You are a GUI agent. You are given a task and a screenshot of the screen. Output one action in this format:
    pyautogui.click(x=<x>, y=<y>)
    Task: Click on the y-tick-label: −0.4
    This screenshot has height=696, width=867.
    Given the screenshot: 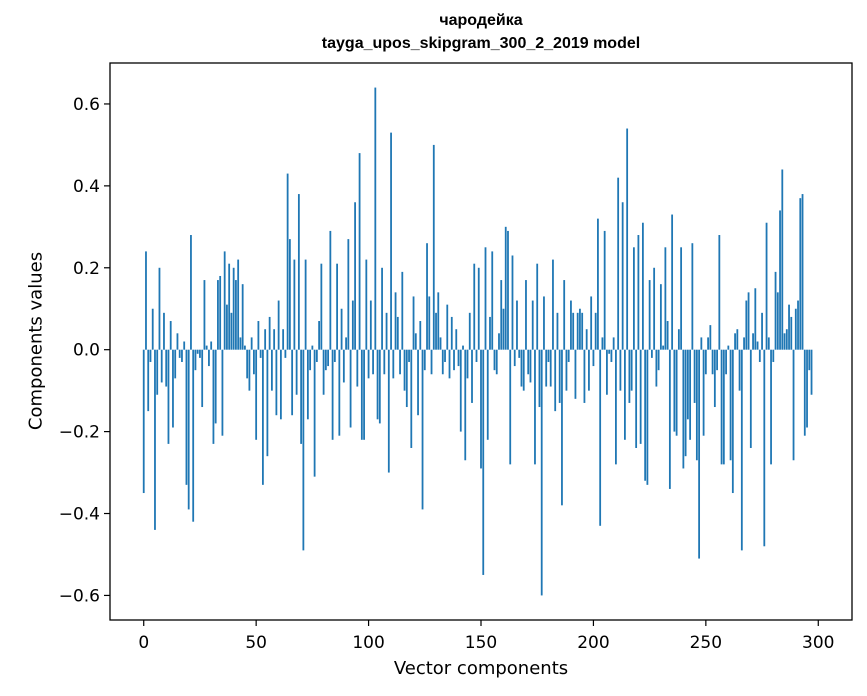 What is the action you would take?
    pyautogui.click(x=79, y=515)
    